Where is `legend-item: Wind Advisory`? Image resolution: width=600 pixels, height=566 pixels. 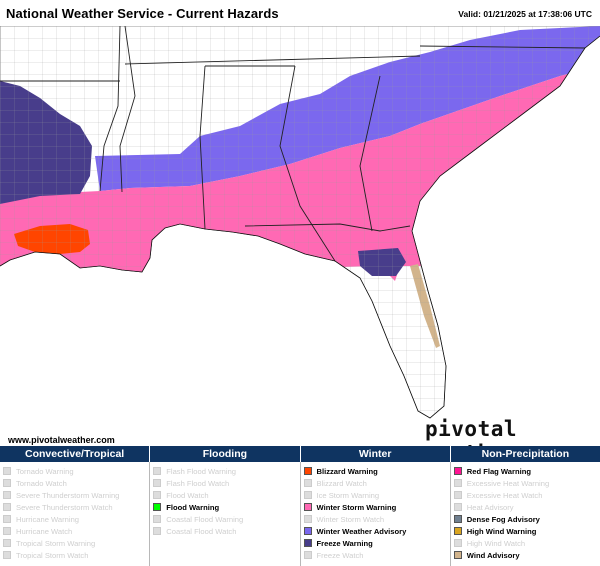
legend-item: Wind Advisory is located at coordinates (526, 555).